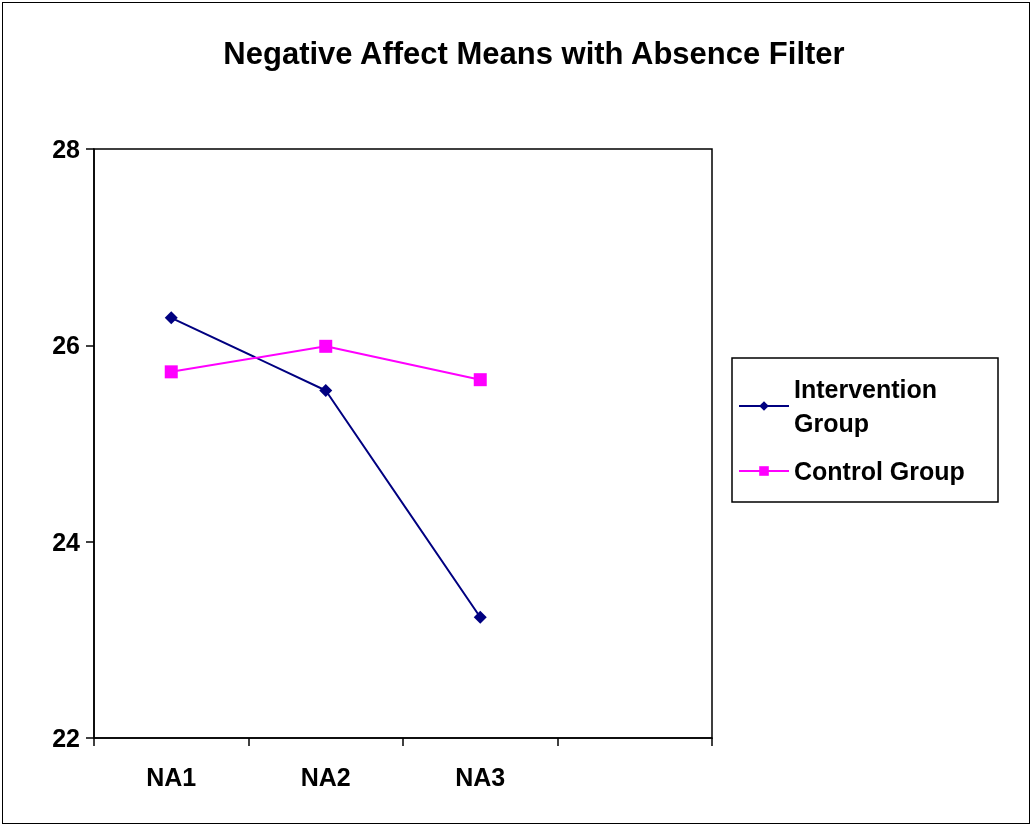  I want to click on legend-label: Control Group, so click(879, 471).